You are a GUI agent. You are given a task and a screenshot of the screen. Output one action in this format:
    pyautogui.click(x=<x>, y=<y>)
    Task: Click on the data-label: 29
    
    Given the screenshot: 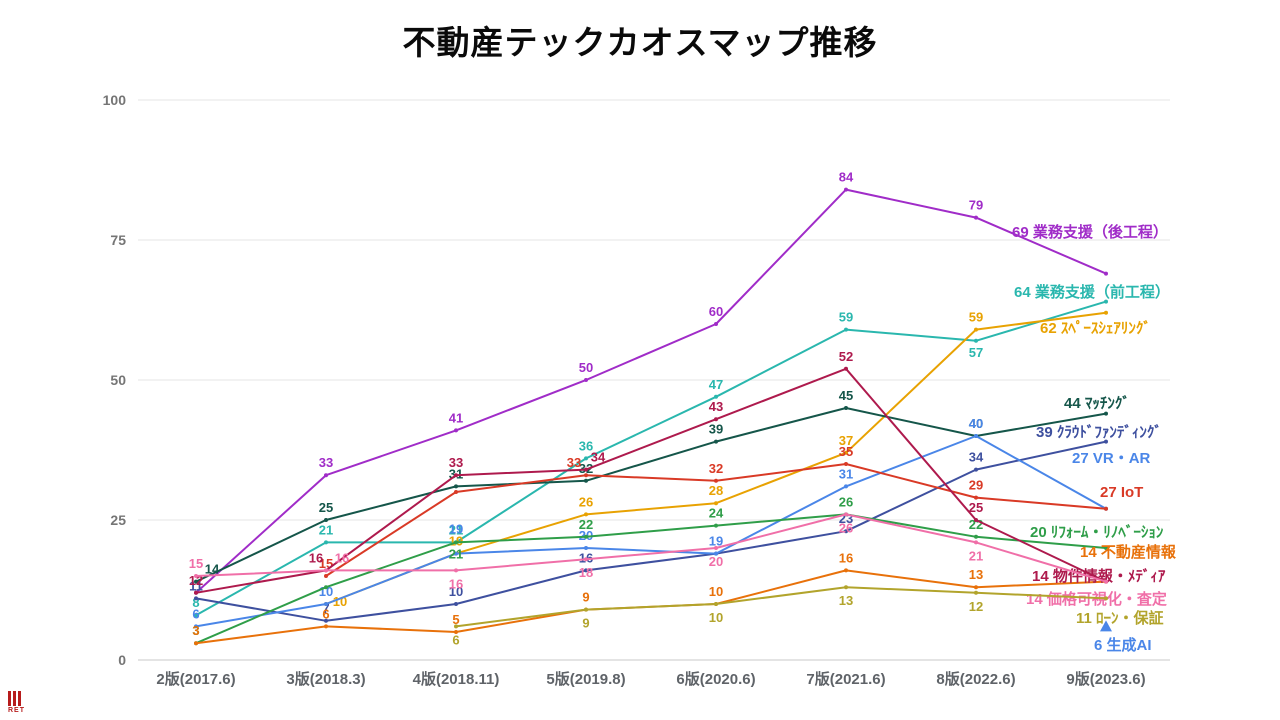 What is the action you would take?
    pyautogui.click(x=976, y=485)
    